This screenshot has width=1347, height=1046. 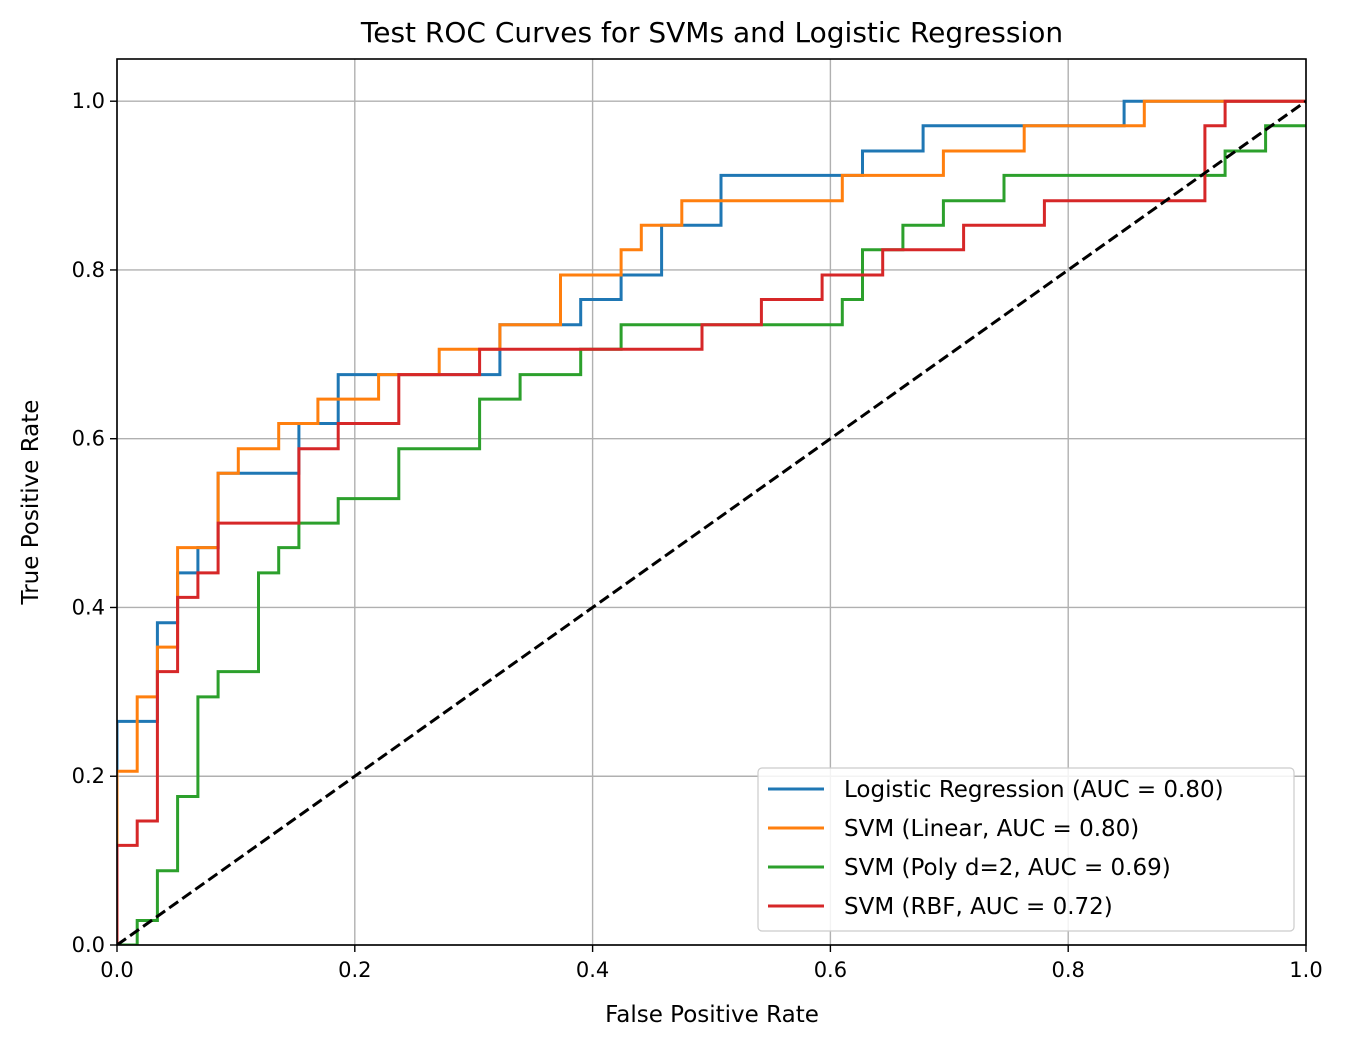 I want to click on legend-label: Logistic Regression (AUC = 0.80), so click(x=1034, y=790).